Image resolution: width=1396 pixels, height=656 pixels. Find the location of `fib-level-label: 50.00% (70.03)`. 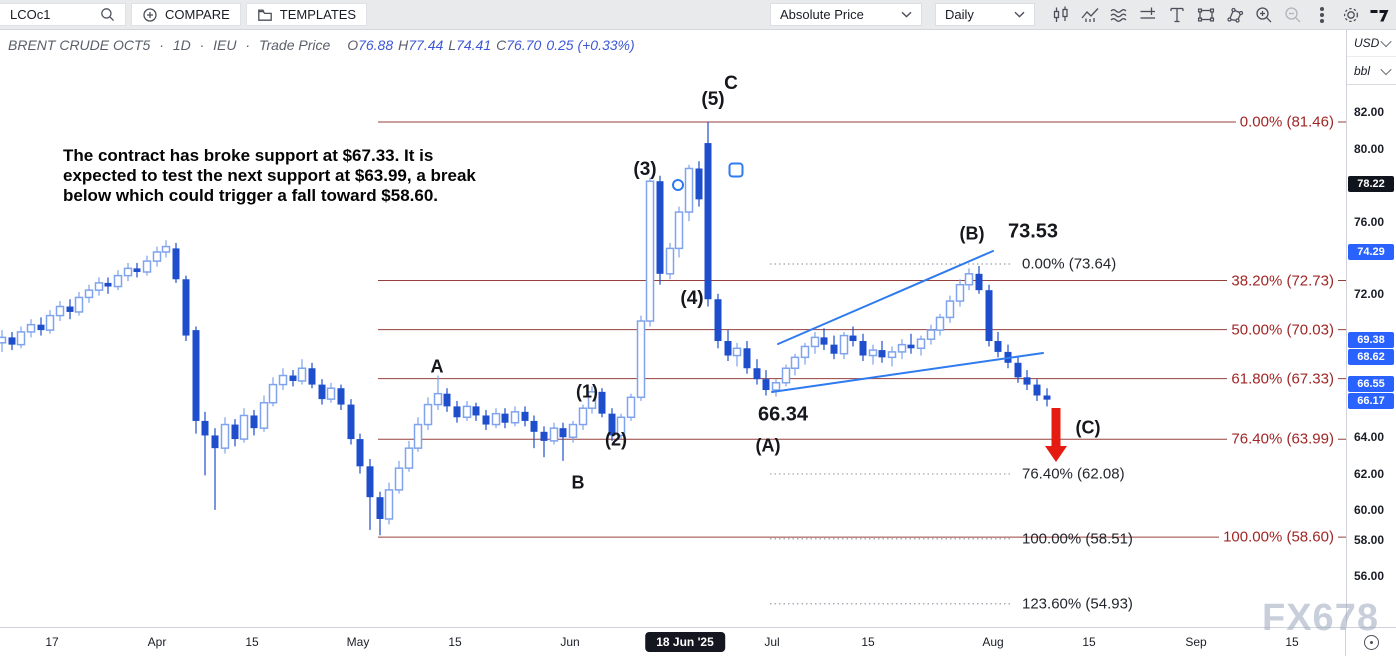

fib-level-label: 50.00% (70.03) is located at coordinates (1282, 330).